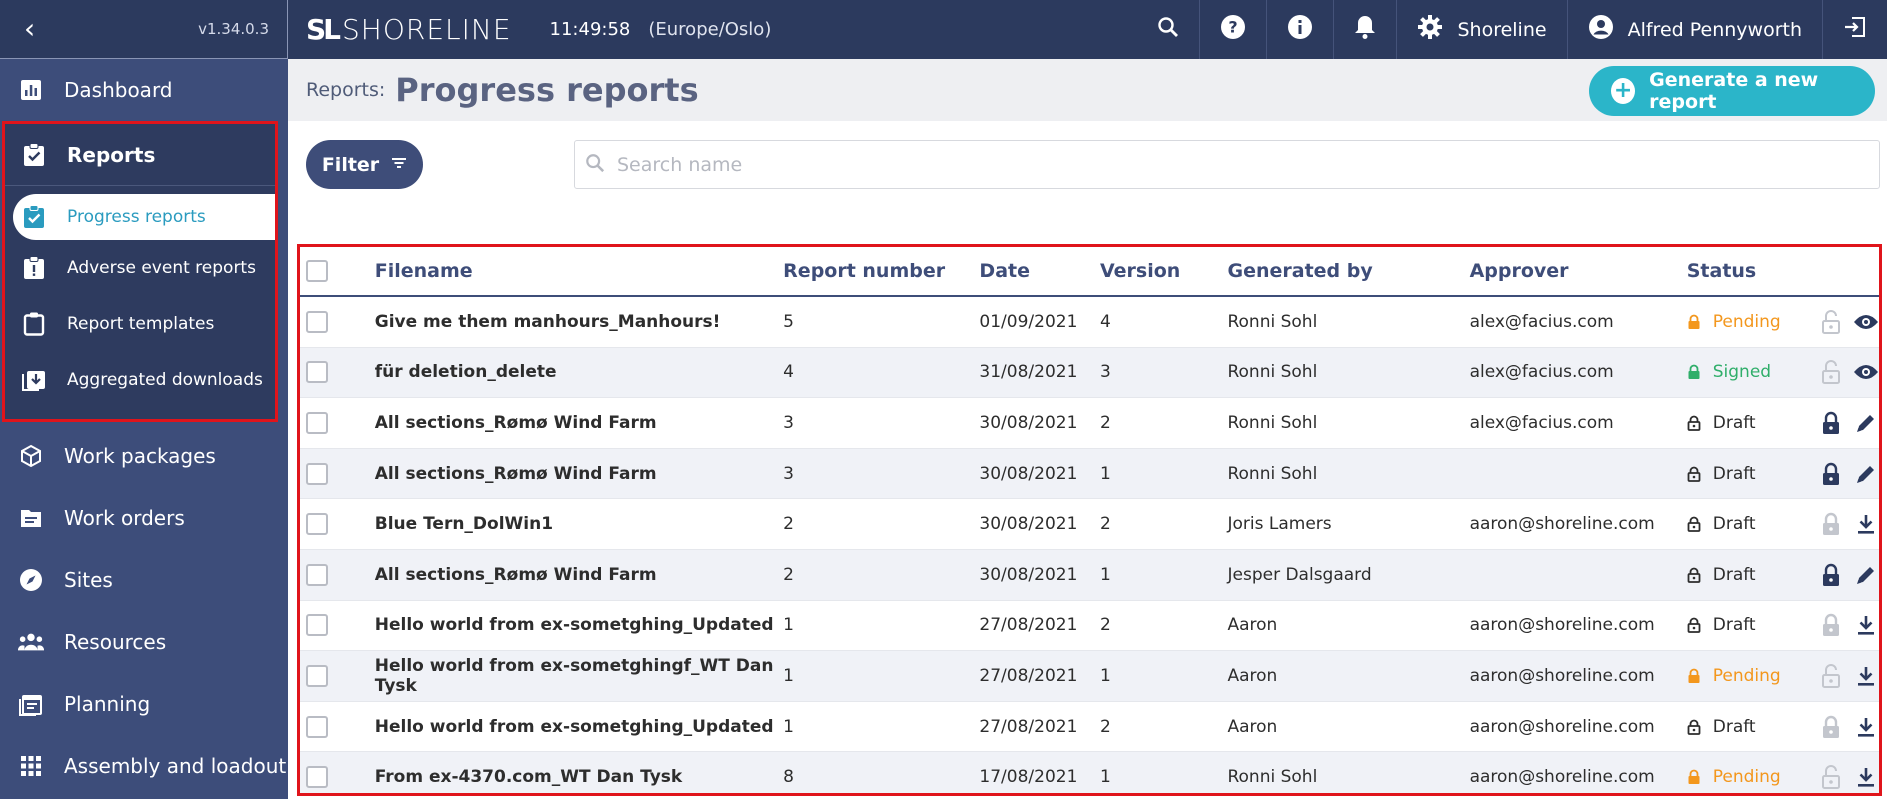  I want to click on cell-report-number: 3, so click(788, 422).